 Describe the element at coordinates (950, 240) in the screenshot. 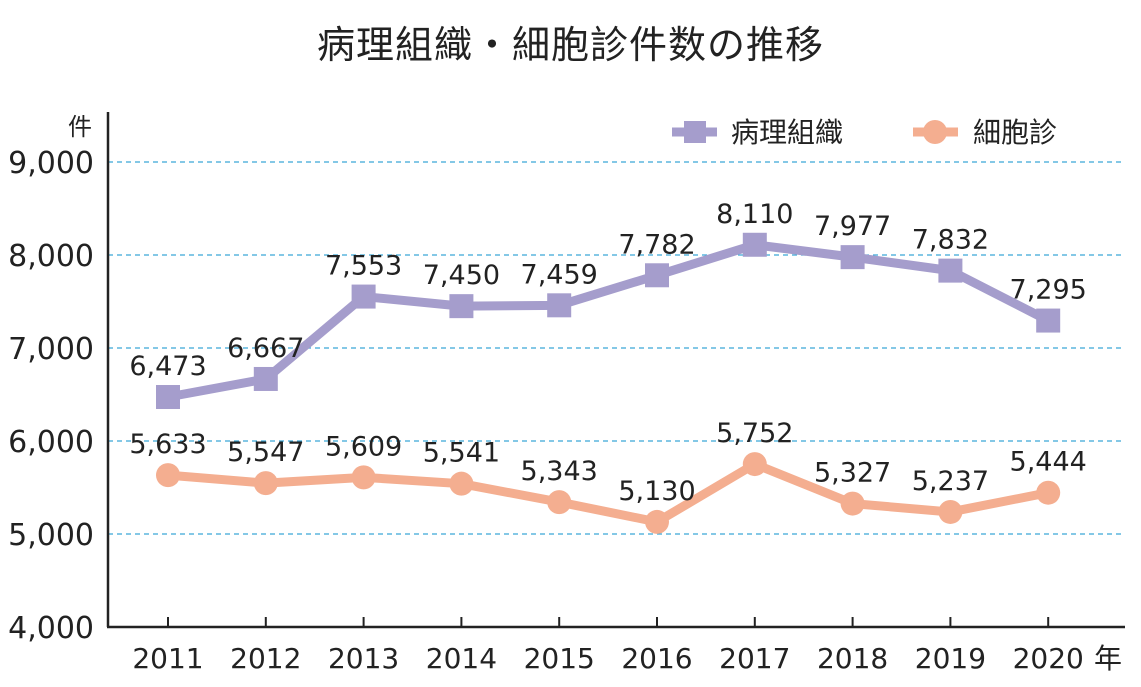

I see `data-value-label: 7,832` at that location.